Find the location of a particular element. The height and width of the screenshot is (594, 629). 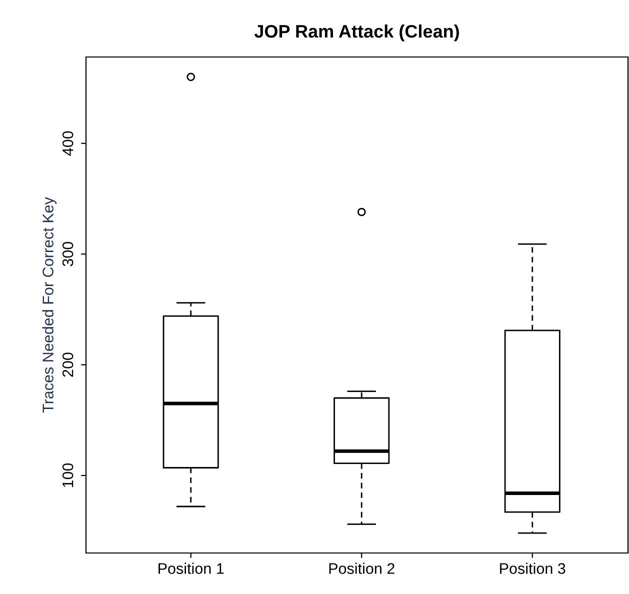

y-tick-label: 200 is located at coordinates (68, 364).